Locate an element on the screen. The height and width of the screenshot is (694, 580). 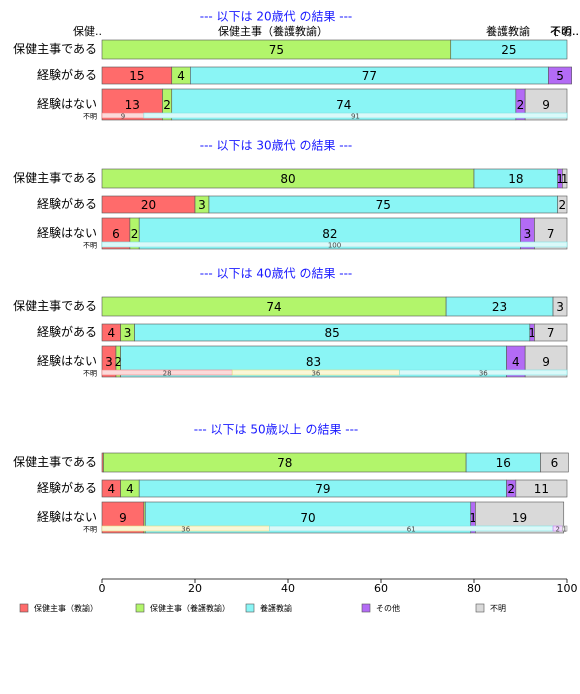
header-label: 不明.. is located at coordinates (564, 31).